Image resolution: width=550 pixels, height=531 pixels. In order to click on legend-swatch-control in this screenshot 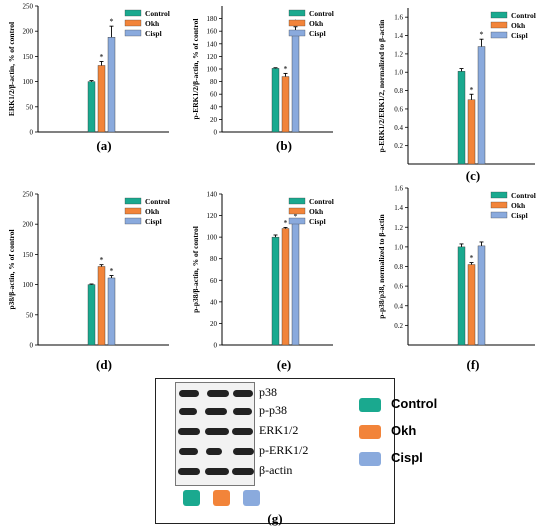, I will do `click(499, 15)`.